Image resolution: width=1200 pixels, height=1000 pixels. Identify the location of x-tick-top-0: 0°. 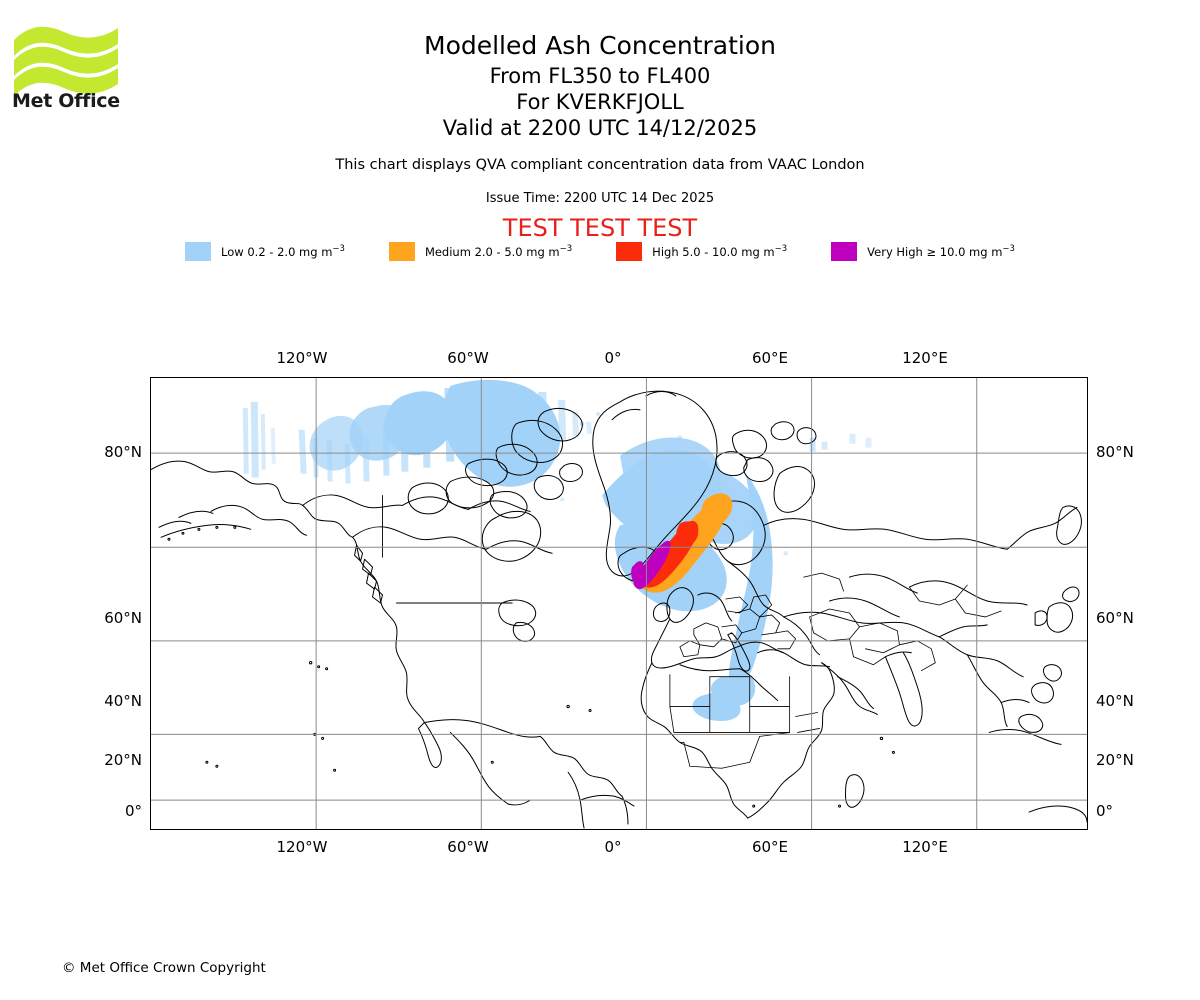
(613, 358).